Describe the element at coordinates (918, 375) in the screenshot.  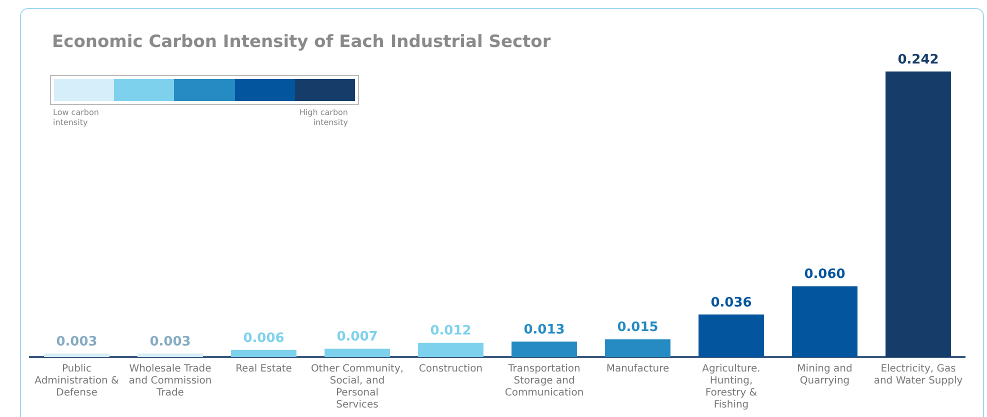
I see `x-tick-label: Electricity, Gas and Water Supply` at that location.